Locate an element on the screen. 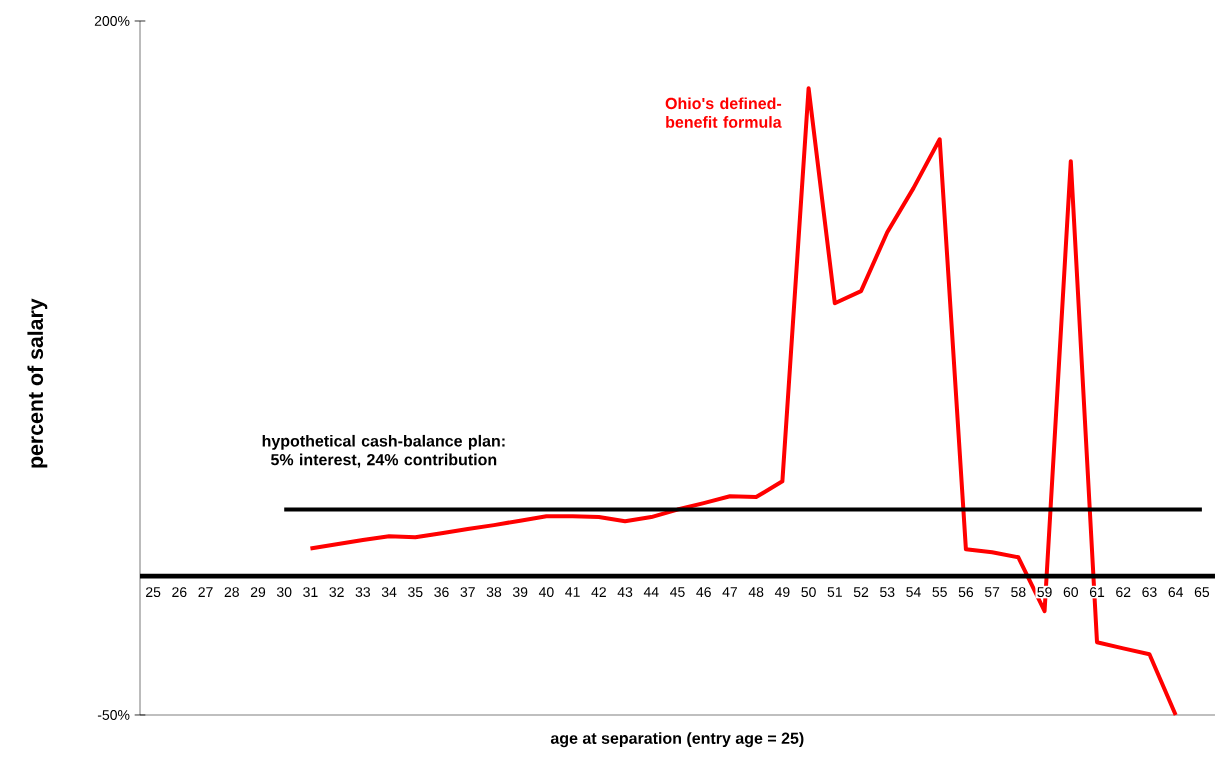 This screenshot has width=1215, height=757. x-tick-label: 51 is located at coordinates (834, 592).